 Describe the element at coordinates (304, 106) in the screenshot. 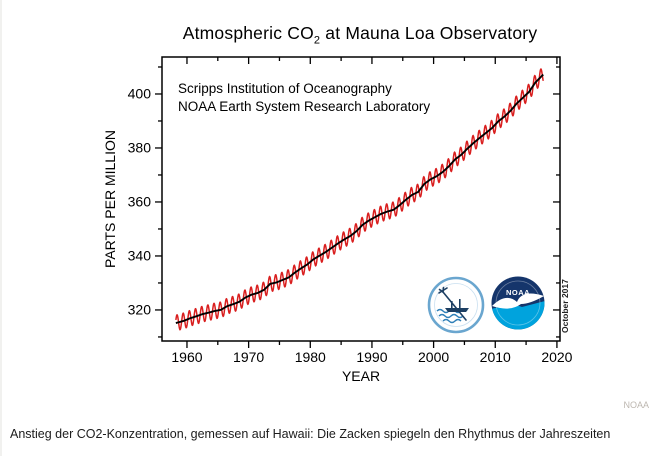

I see `annotation-noaa: NOAA Earth System Research Laboratory` at that location.